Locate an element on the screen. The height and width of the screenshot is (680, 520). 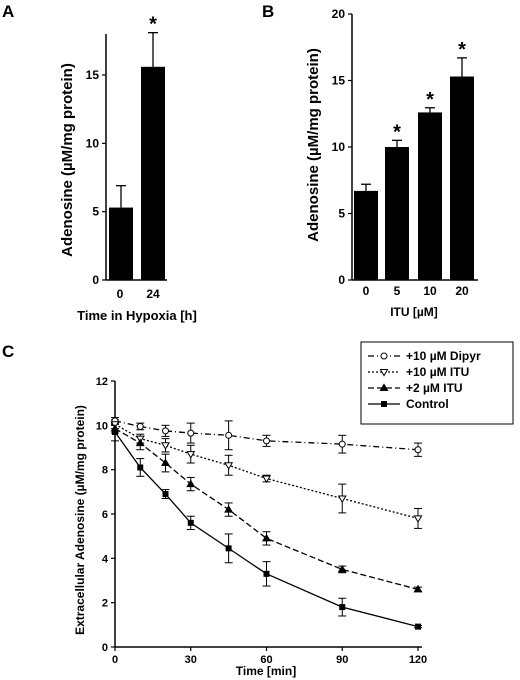
a-xtick-0: 0 is located at coordinates (120, 294).